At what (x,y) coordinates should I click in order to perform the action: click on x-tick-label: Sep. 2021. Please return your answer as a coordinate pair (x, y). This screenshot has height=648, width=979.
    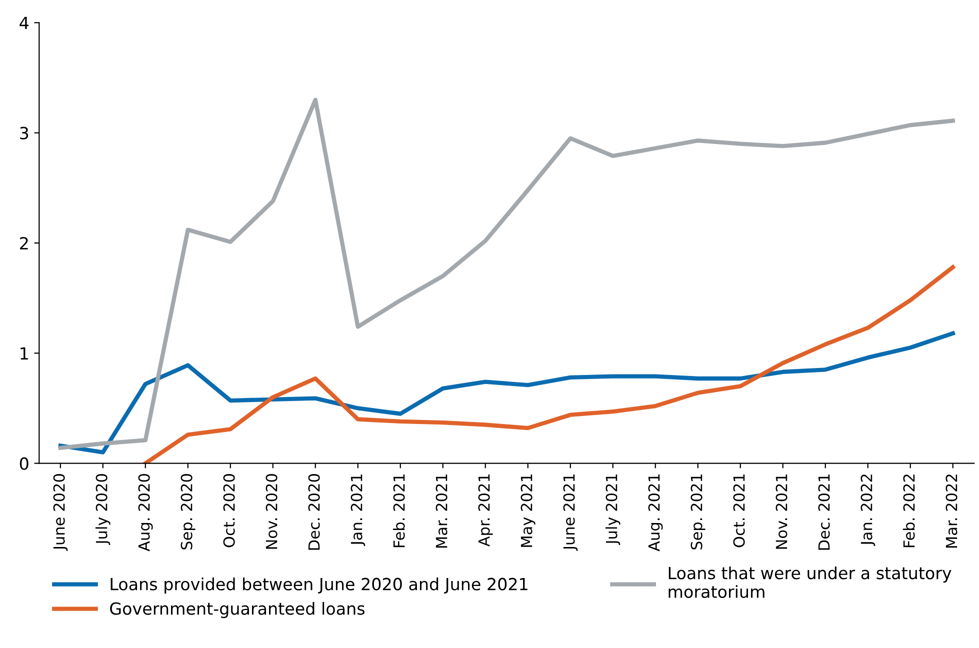
    Looking at the image, I should click on (698, 512).